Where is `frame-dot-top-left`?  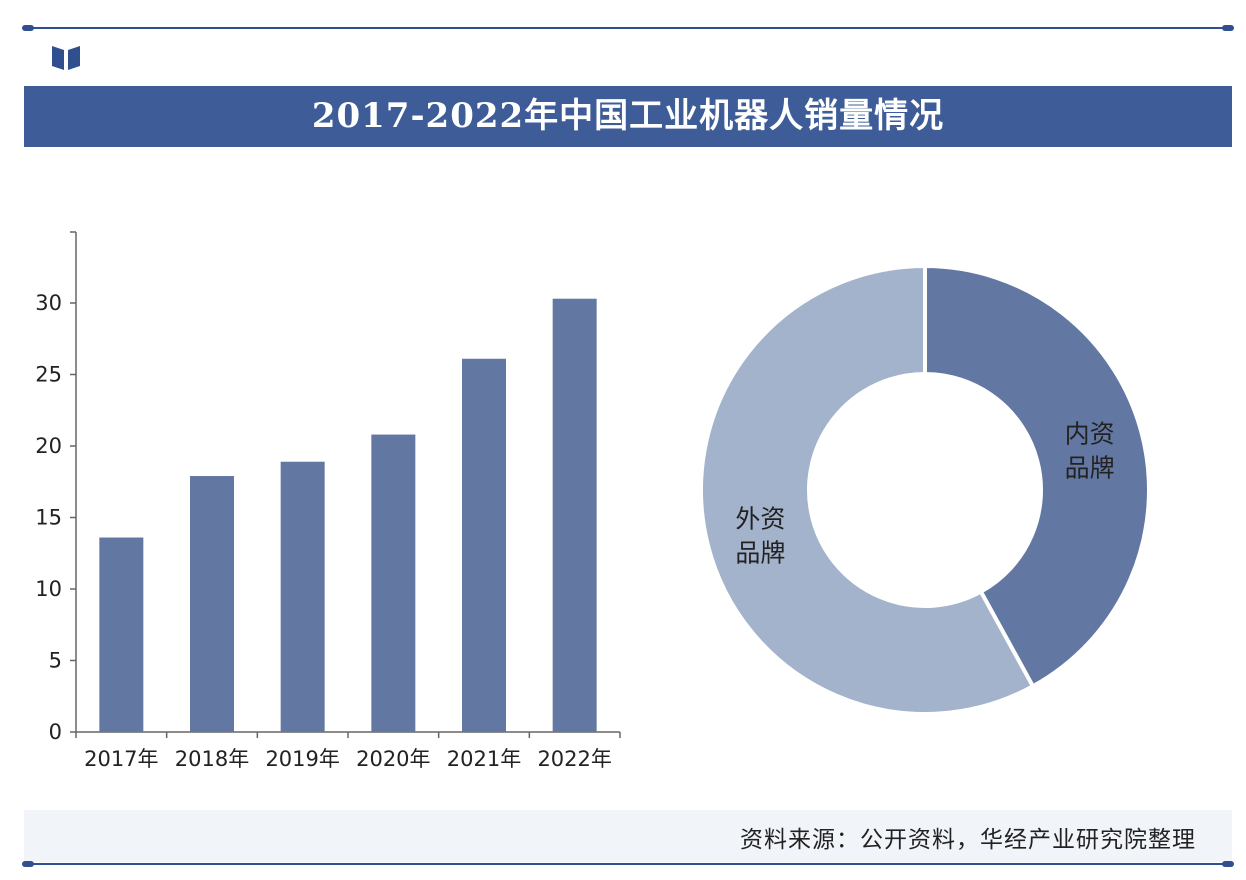
frame-dot-top-left is located at coordinates (28, 28).